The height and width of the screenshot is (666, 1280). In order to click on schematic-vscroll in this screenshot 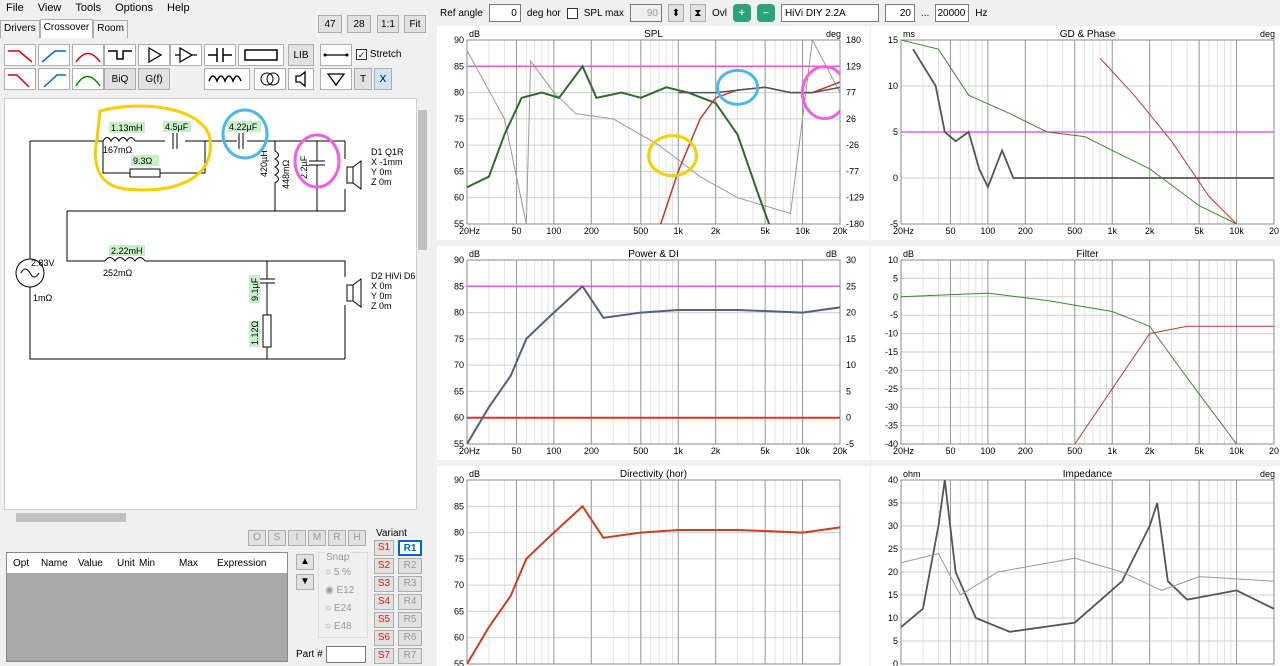, I will do `click(422, 304)`.